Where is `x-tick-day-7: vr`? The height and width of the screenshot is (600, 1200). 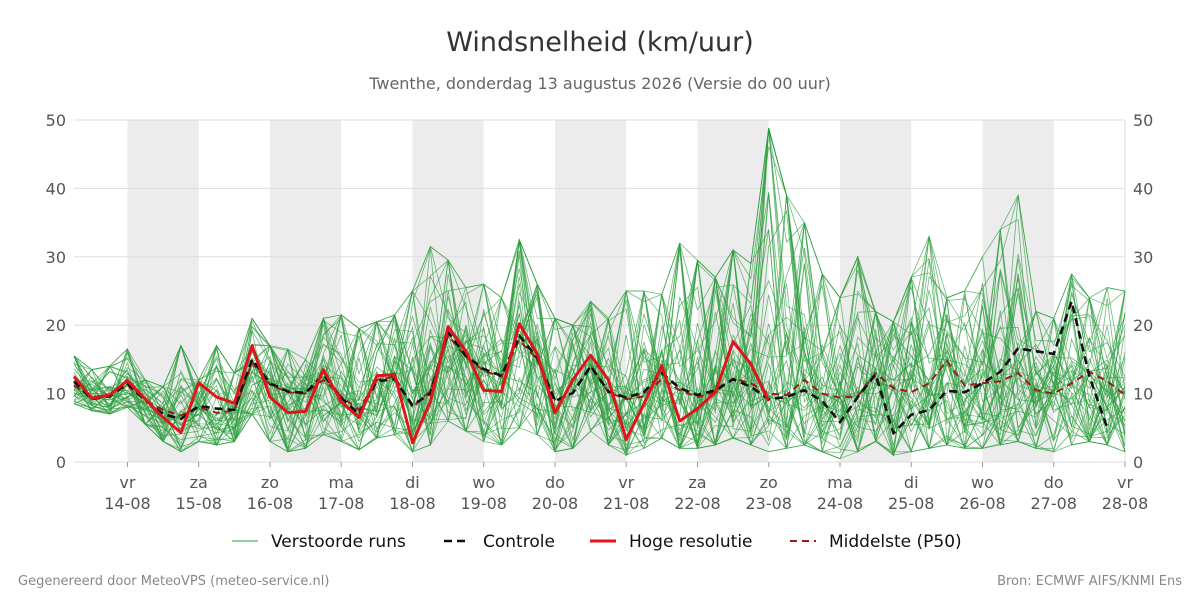 x-tick-day-7: vr is located at coordinates (626, 482).